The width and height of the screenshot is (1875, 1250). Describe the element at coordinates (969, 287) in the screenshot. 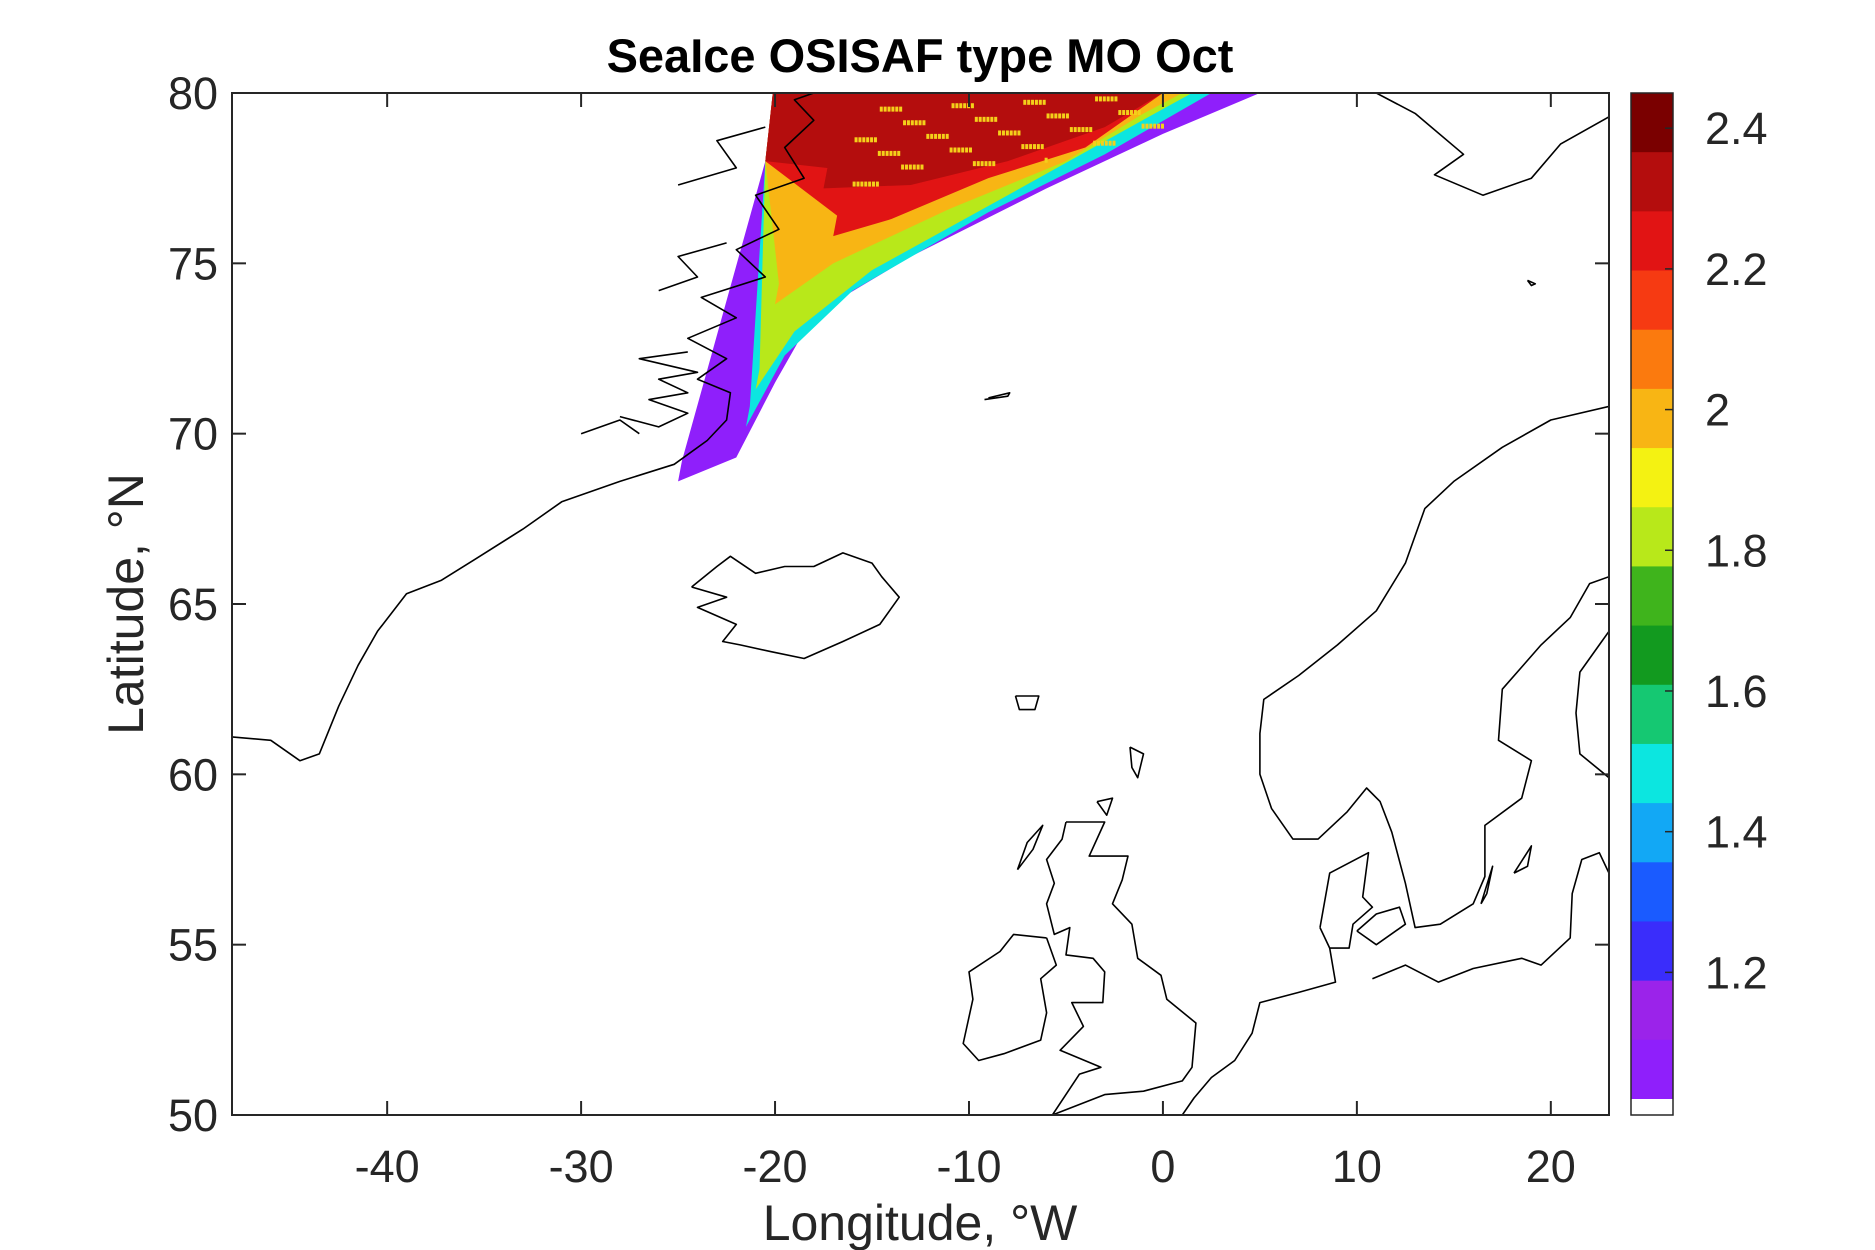

I see `sea-ice-field` at that location.